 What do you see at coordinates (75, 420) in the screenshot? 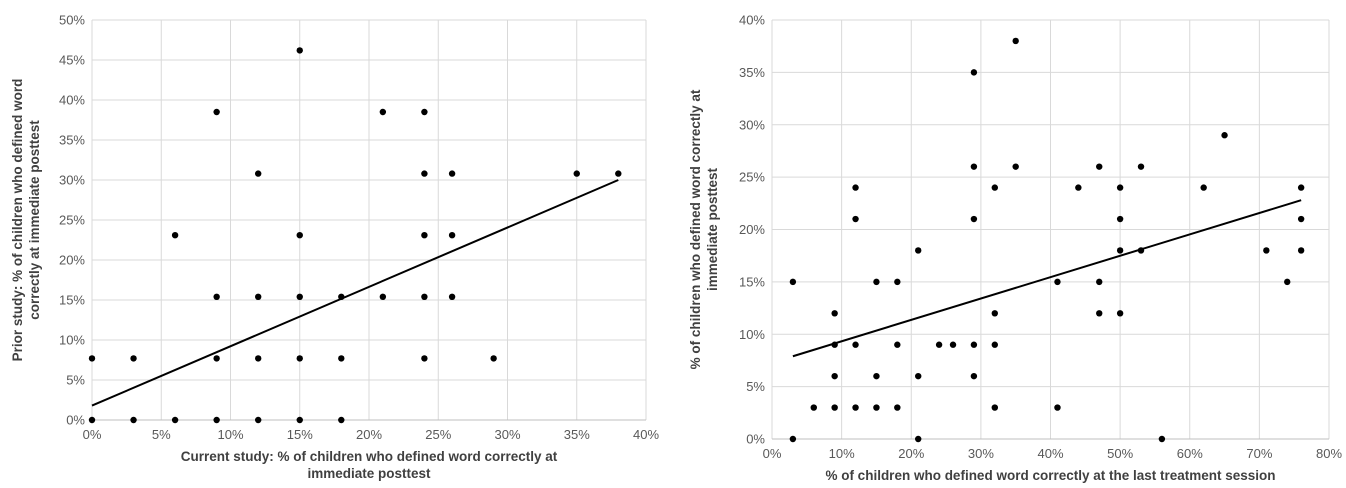
I see `y-tick-label: 0%` at bounding box center [75, 420].